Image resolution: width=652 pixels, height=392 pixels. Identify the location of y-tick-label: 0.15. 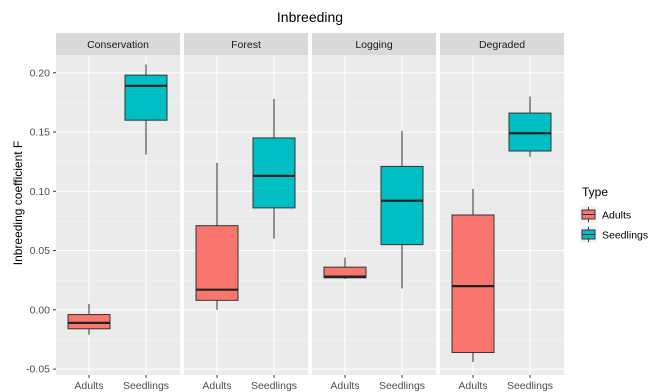
(40, 133).